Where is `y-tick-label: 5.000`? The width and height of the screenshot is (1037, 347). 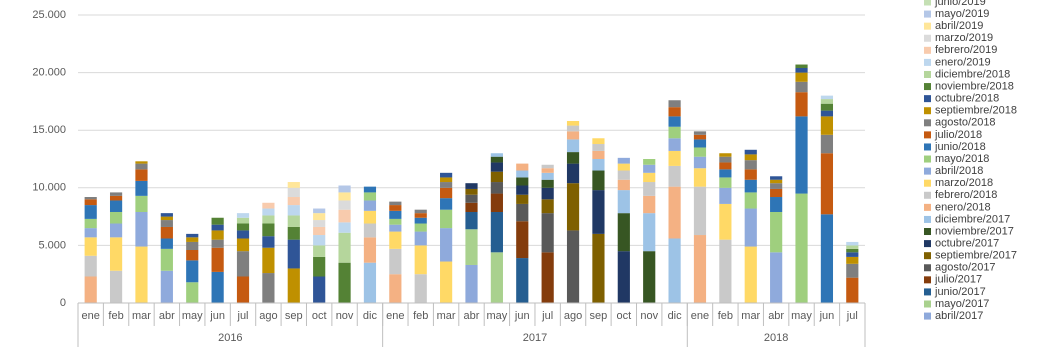
y-tick-label: 5.000 is located at coordinates (52, 245).